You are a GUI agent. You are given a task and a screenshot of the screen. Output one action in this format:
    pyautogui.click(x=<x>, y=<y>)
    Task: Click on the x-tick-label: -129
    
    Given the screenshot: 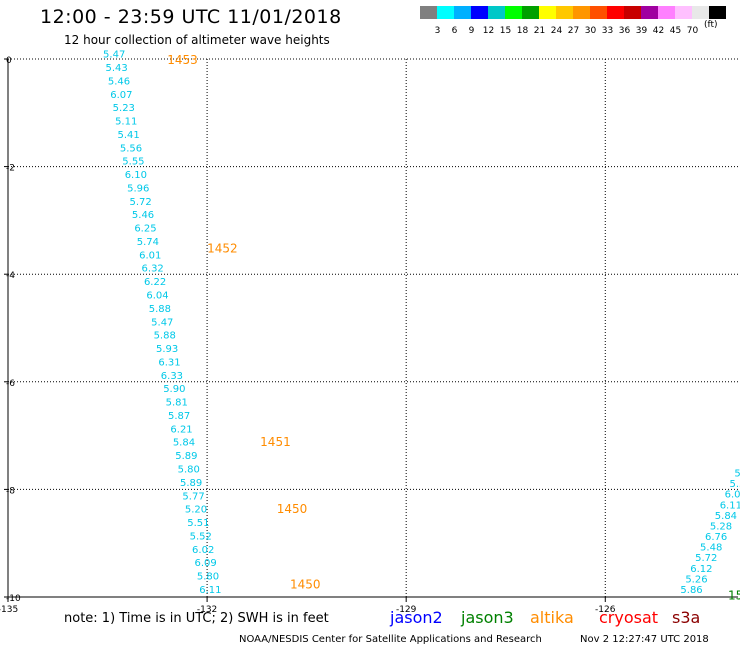 What is the action you would take?
    pyautogui.click(x=406, y=610)
    